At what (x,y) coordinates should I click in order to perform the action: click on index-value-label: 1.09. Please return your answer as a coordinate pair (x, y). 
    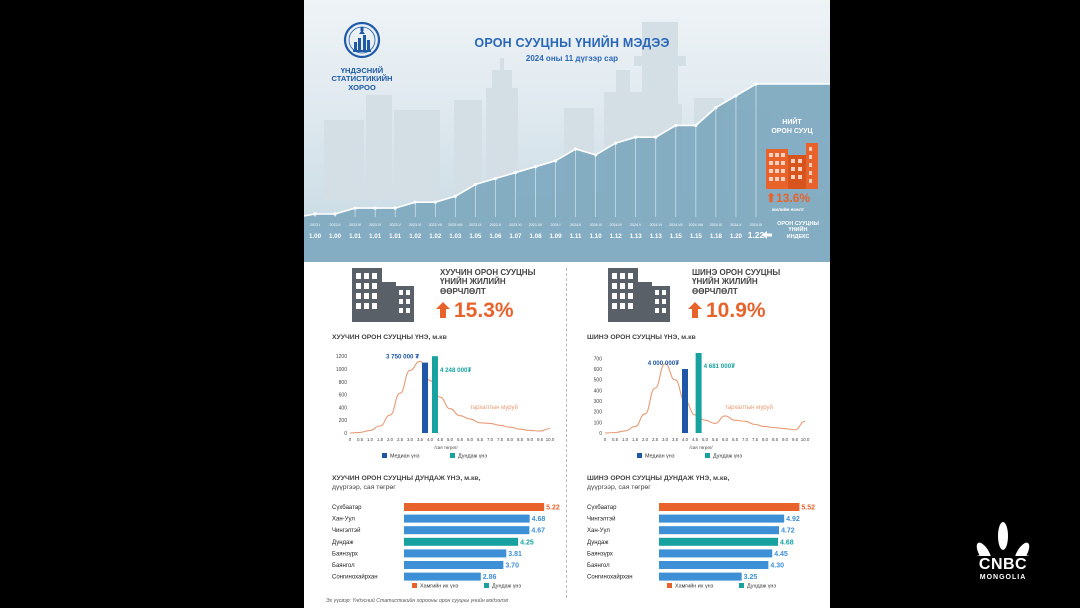
    Looking at the image, I should click on (556, 236).